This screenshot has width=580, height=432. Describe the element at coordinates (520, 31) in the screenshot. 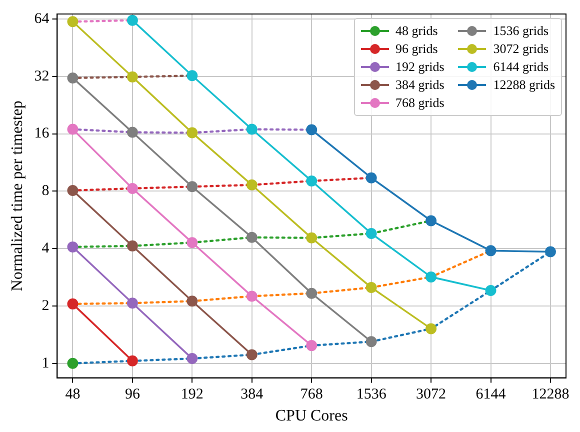

I see `legend-label: 1536 grids` at that location.